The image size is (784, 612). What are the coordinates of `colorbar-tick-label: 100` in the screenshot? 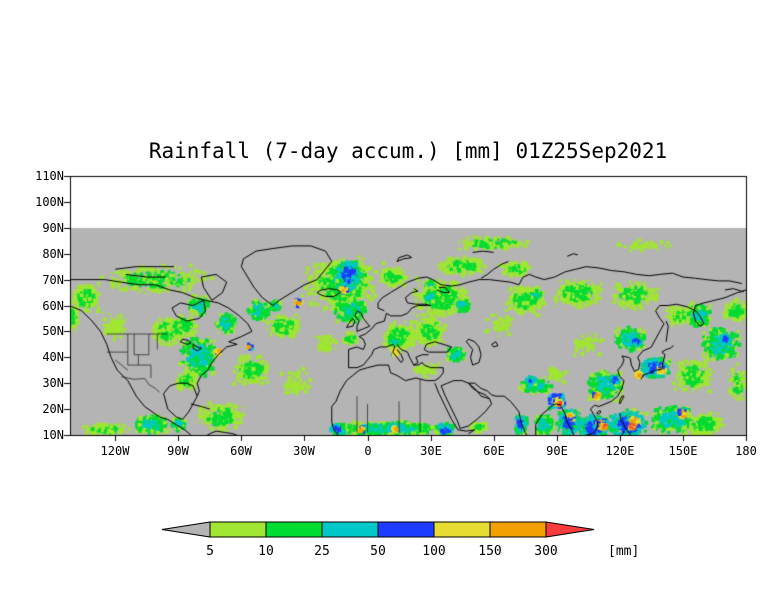 It's located at (433, 551).